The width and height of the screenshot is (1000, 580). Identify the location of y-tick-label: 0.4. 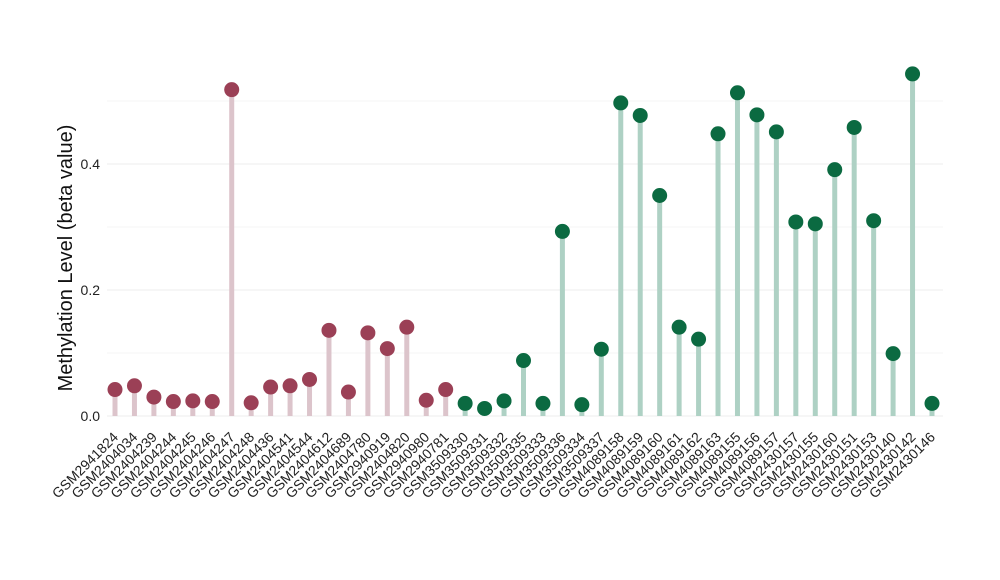
(91, 164).